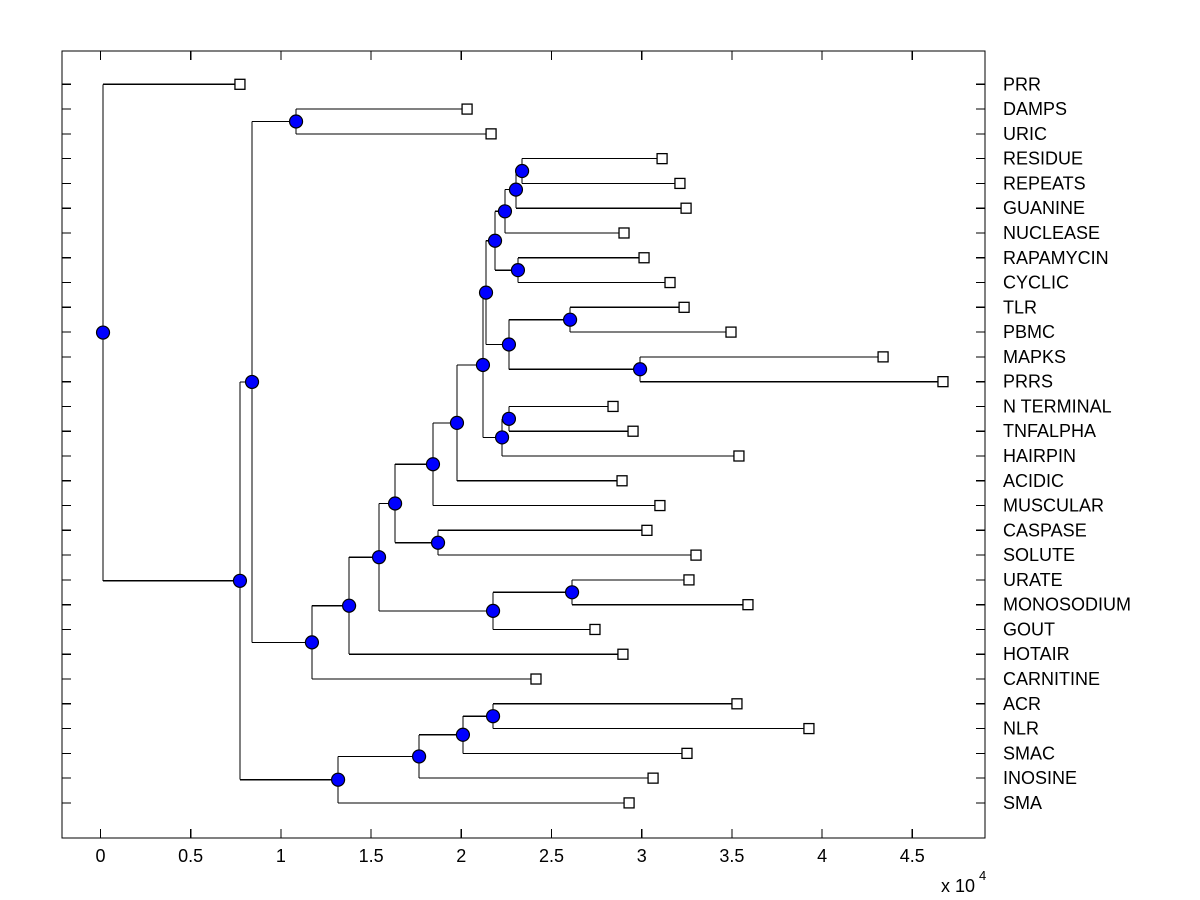 Image resolution: width=1200 pixels, height=900 pixels. What do you see at coordinates (670, 282) in the screenshot?
I see `leaf-marker-cyclic` at bounding box center [670, 282].